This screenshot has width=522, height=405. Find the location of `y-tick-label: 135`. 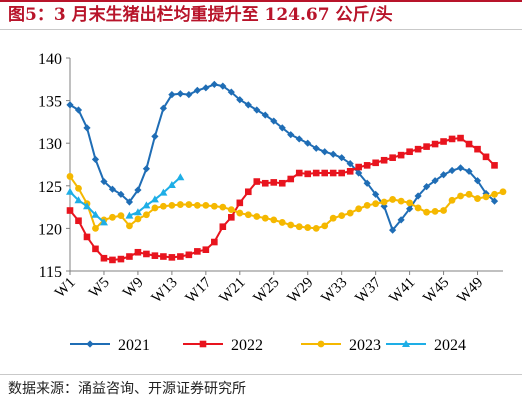

y-tick-label: 135 is located at coordinates (50, 102).